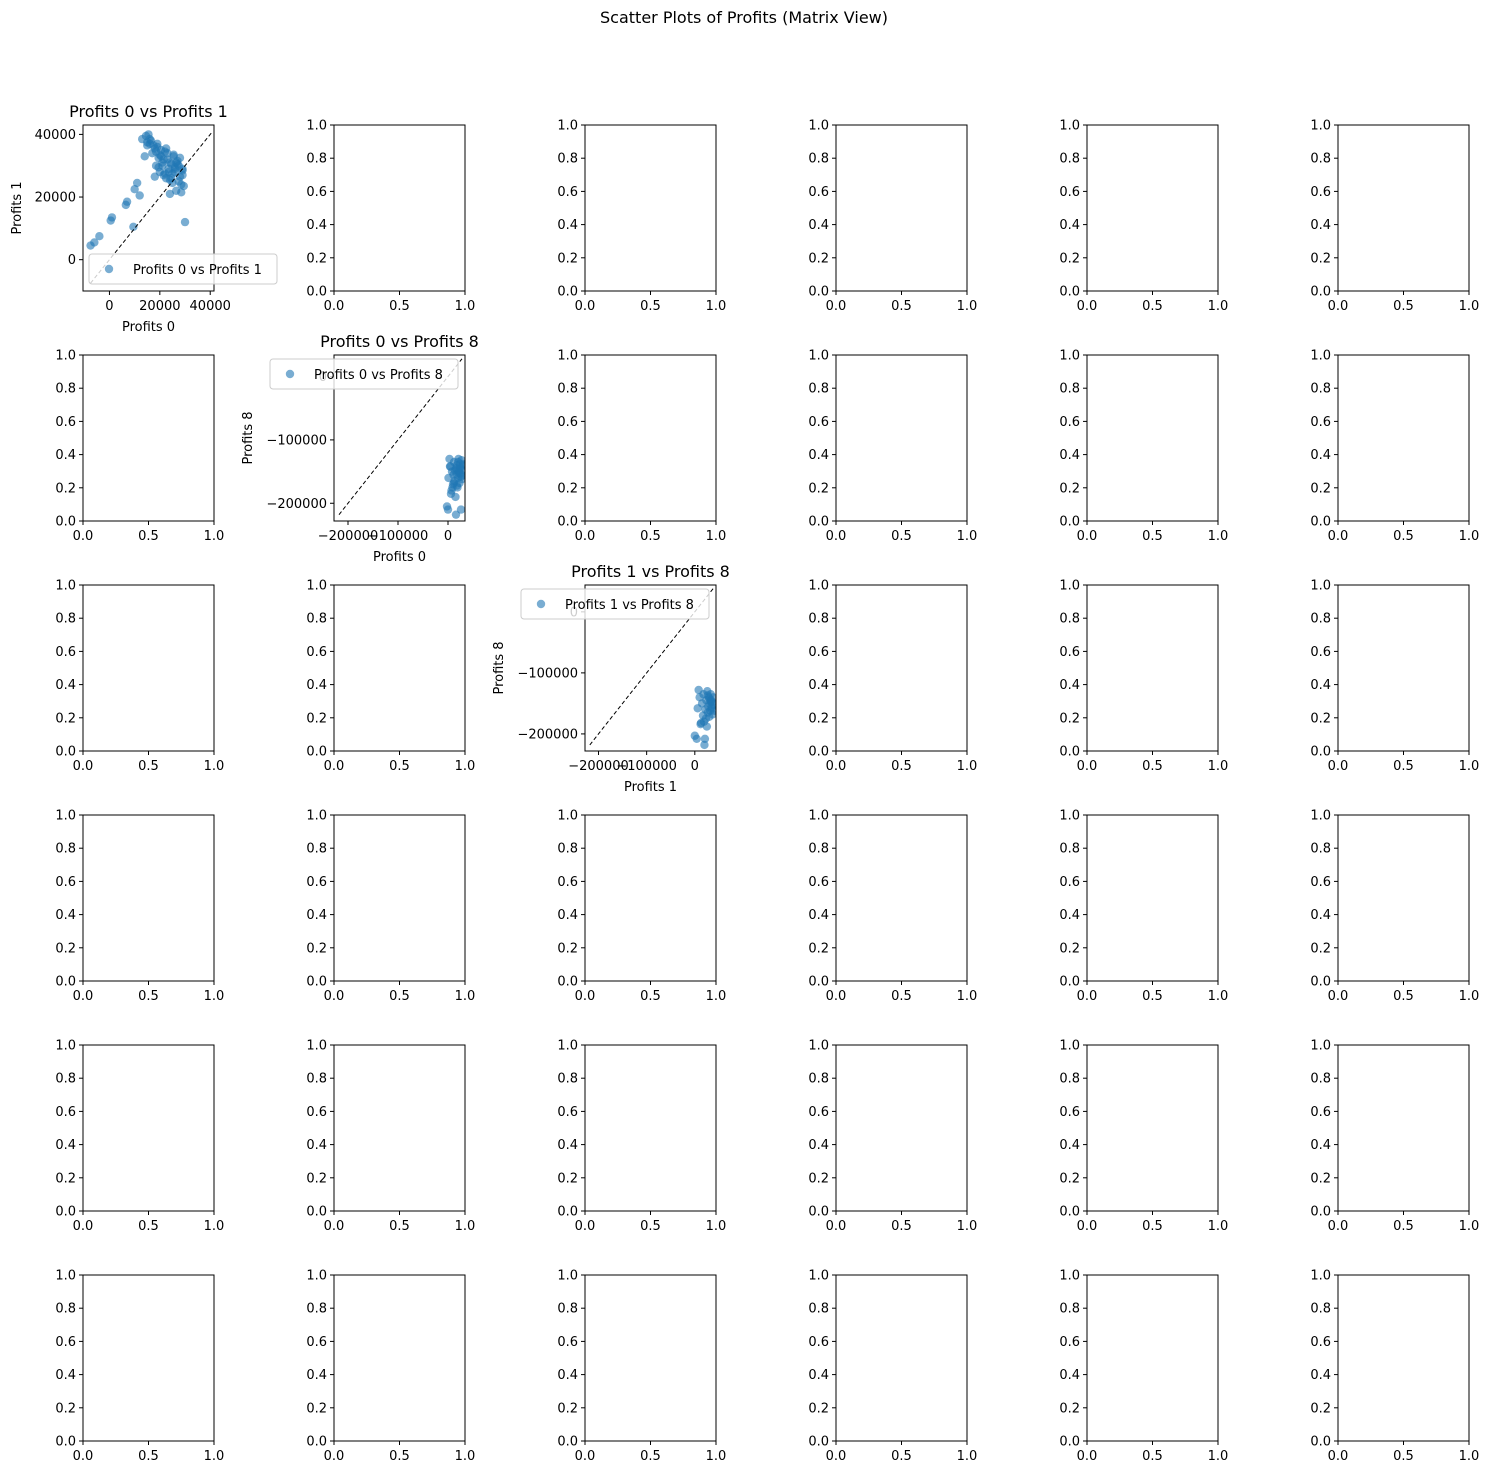  Describe the element at coordinates (109, 269) in the screenshot. I see `legend-marker` at that location.